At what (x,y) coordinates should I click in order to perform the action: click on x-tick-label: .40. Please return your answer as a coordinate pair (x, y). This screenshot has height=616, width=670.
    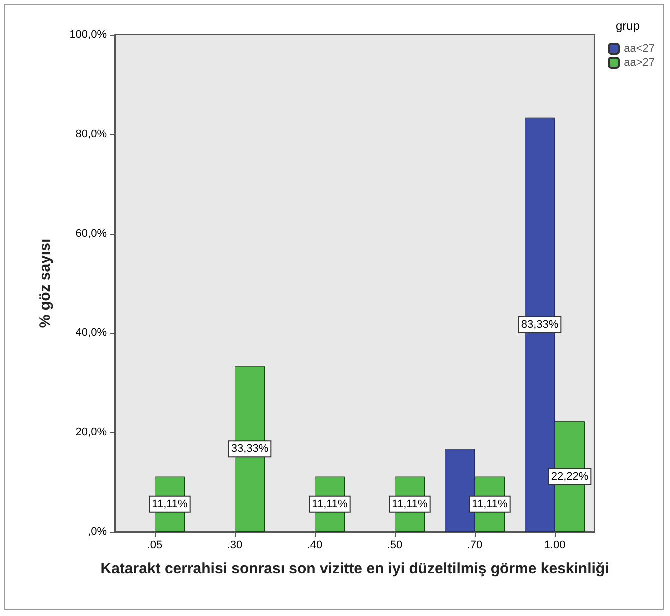
    Looking at the image, I should click on (315, 546).